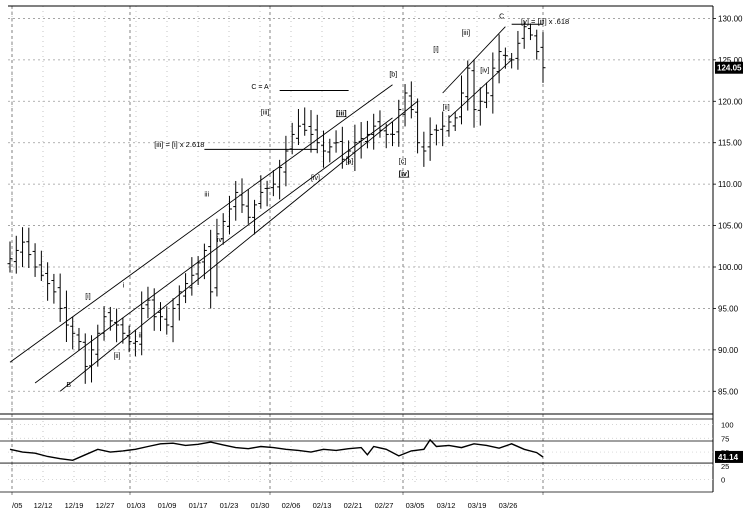 This screenshot has height=524, width=744. I want to click on wave-label: [iii], so click(465, 33).